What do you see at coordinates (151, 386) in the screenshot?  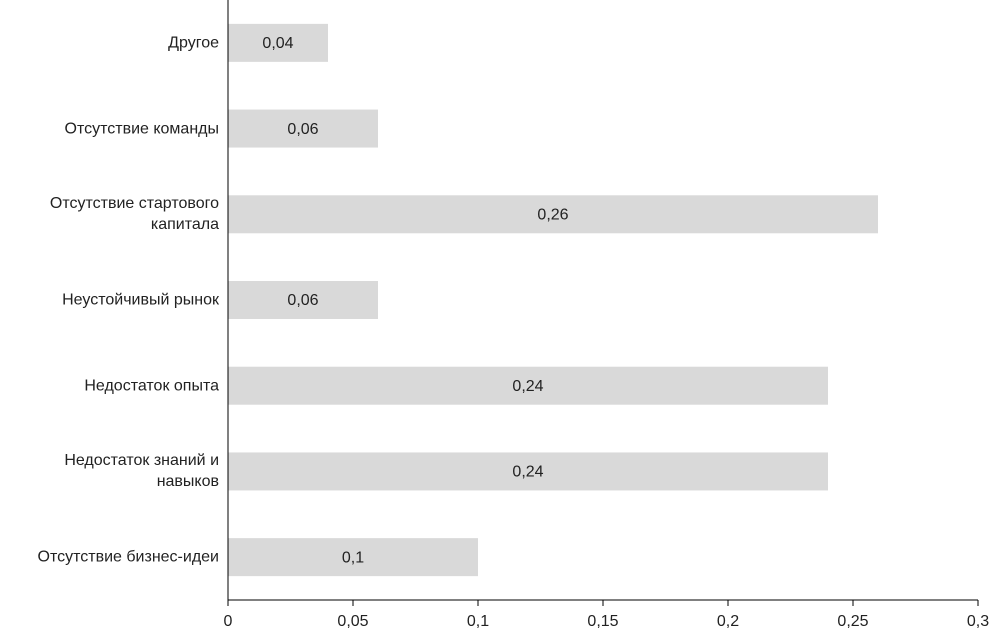 I see `y-tick-label: Недостаток опыта` at bounding box center [151, 386].